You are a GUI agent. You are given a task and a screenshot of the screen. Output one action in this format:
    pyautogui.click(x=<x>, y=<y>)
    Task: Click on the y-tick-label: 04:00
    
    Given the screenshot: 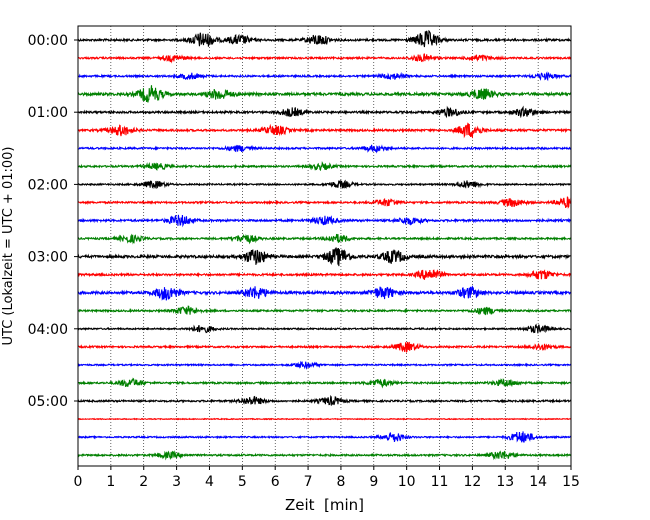 What is the action you would take?
    pyautogui.click(x=48, y=330)
    